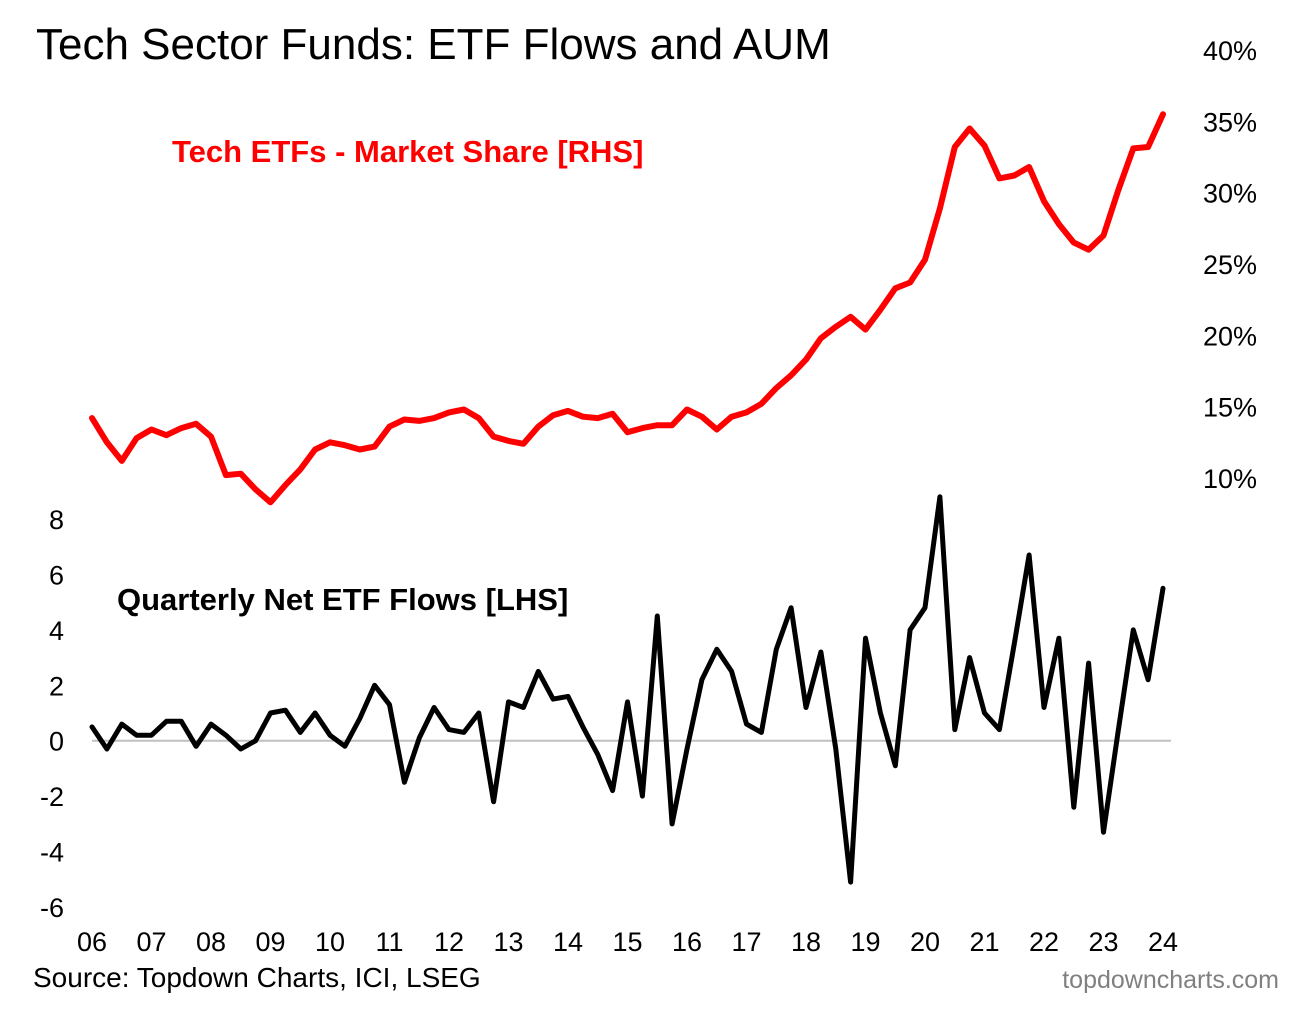 This screenshot has width=1295, height=1012. Describe the element at coordinates (746, 942) in the screenshot. I see `x-tick-label: 17` at that location.